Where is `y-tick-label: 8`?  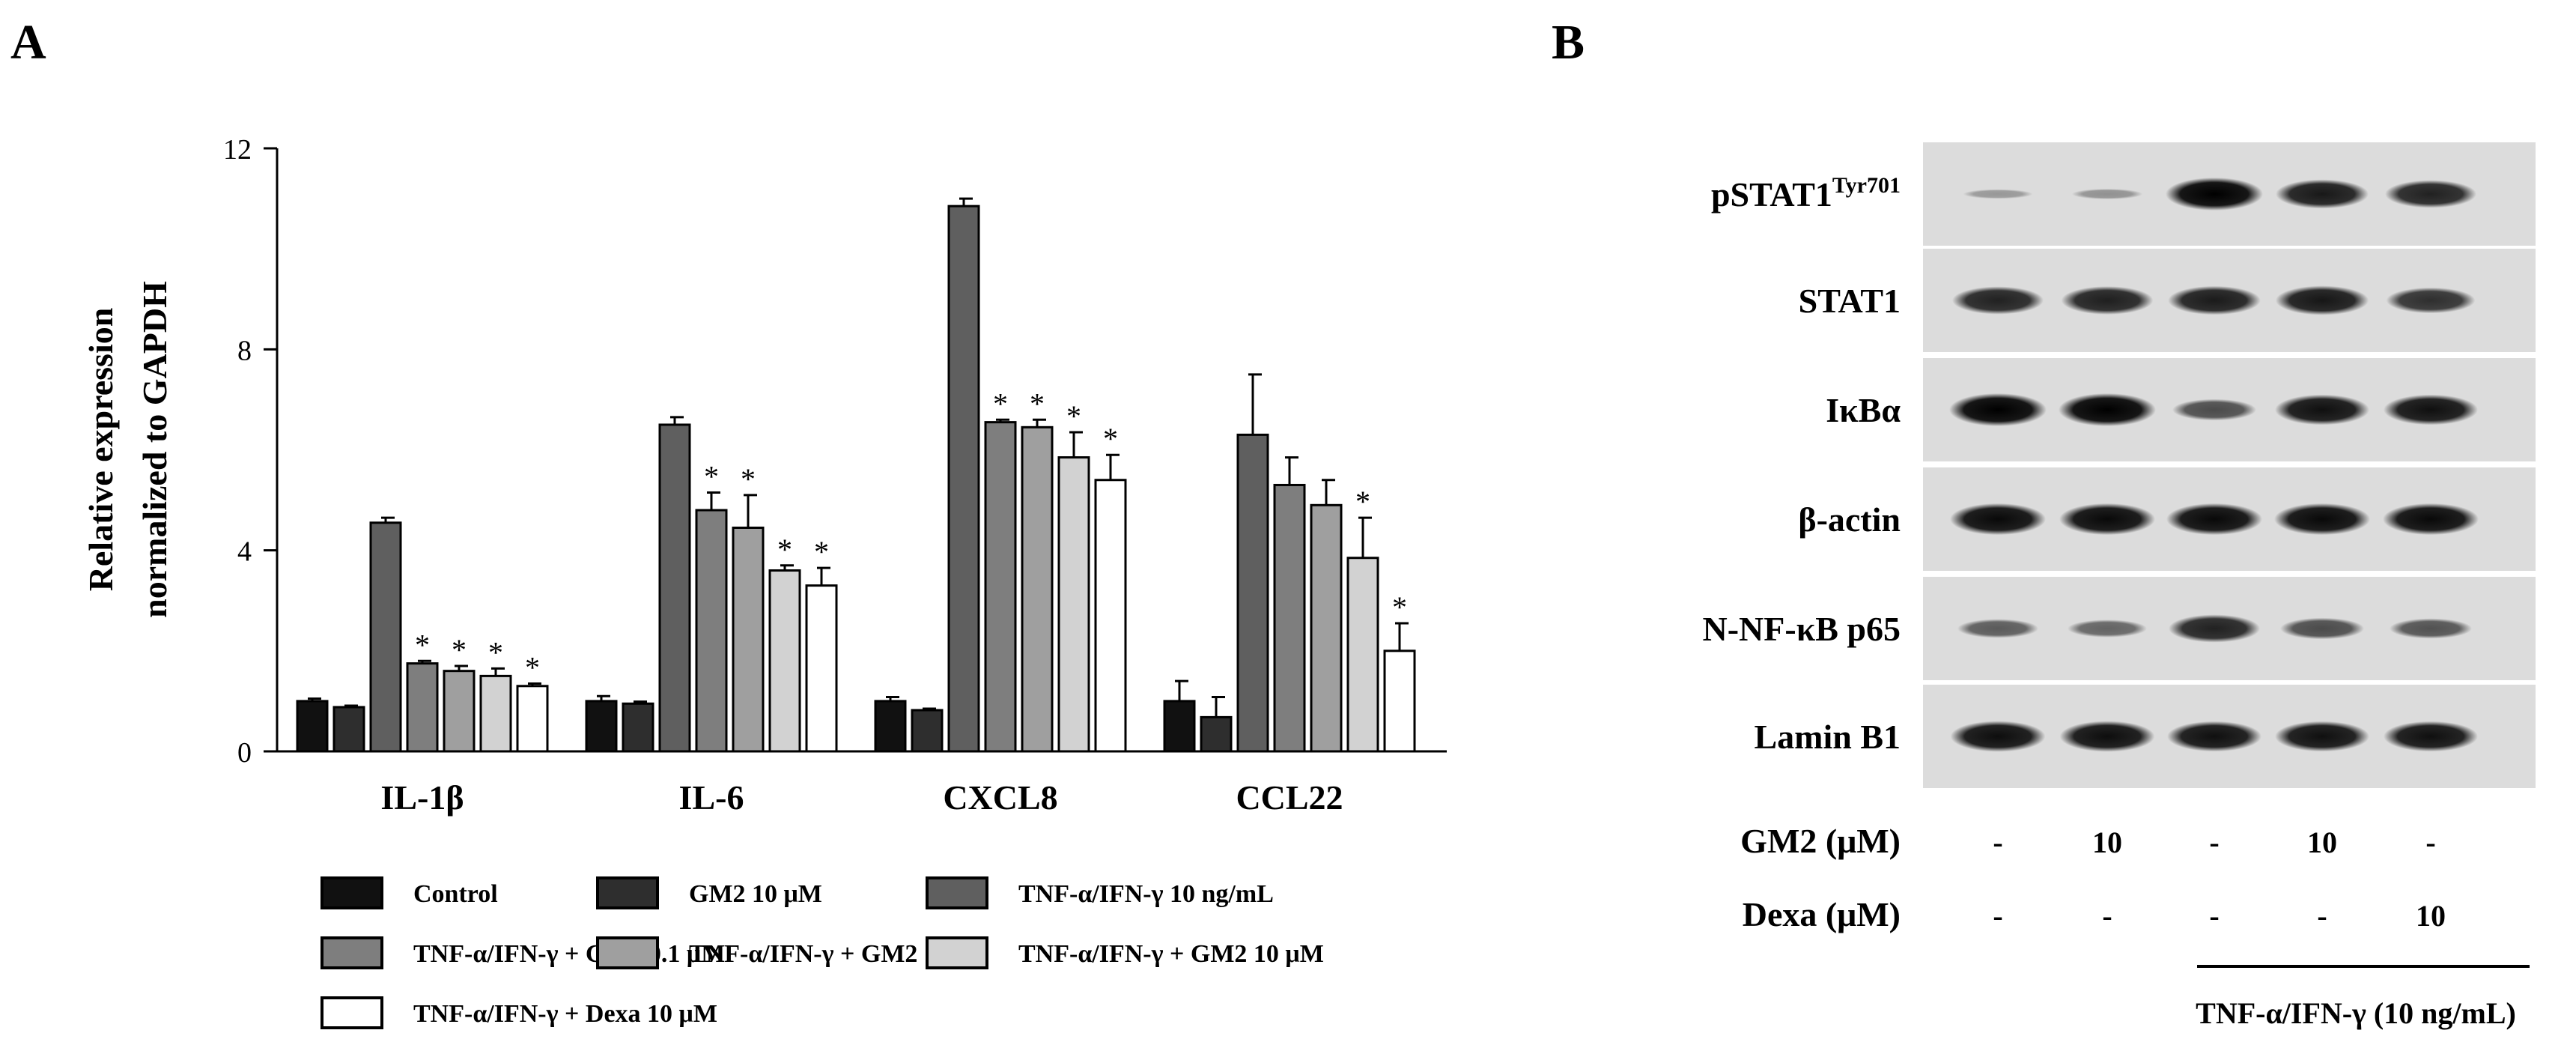
y-tick-label: 8 is located at coordinates (244, 351).